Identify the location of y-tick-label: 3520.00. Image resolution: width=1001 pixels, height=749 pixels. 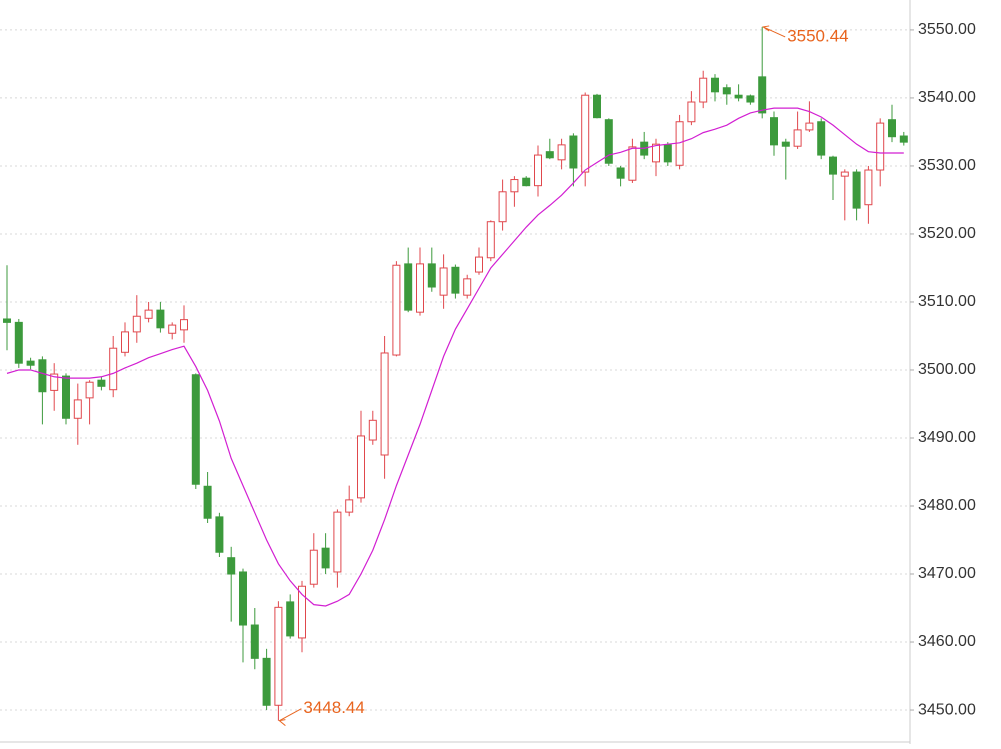
(947, 233).